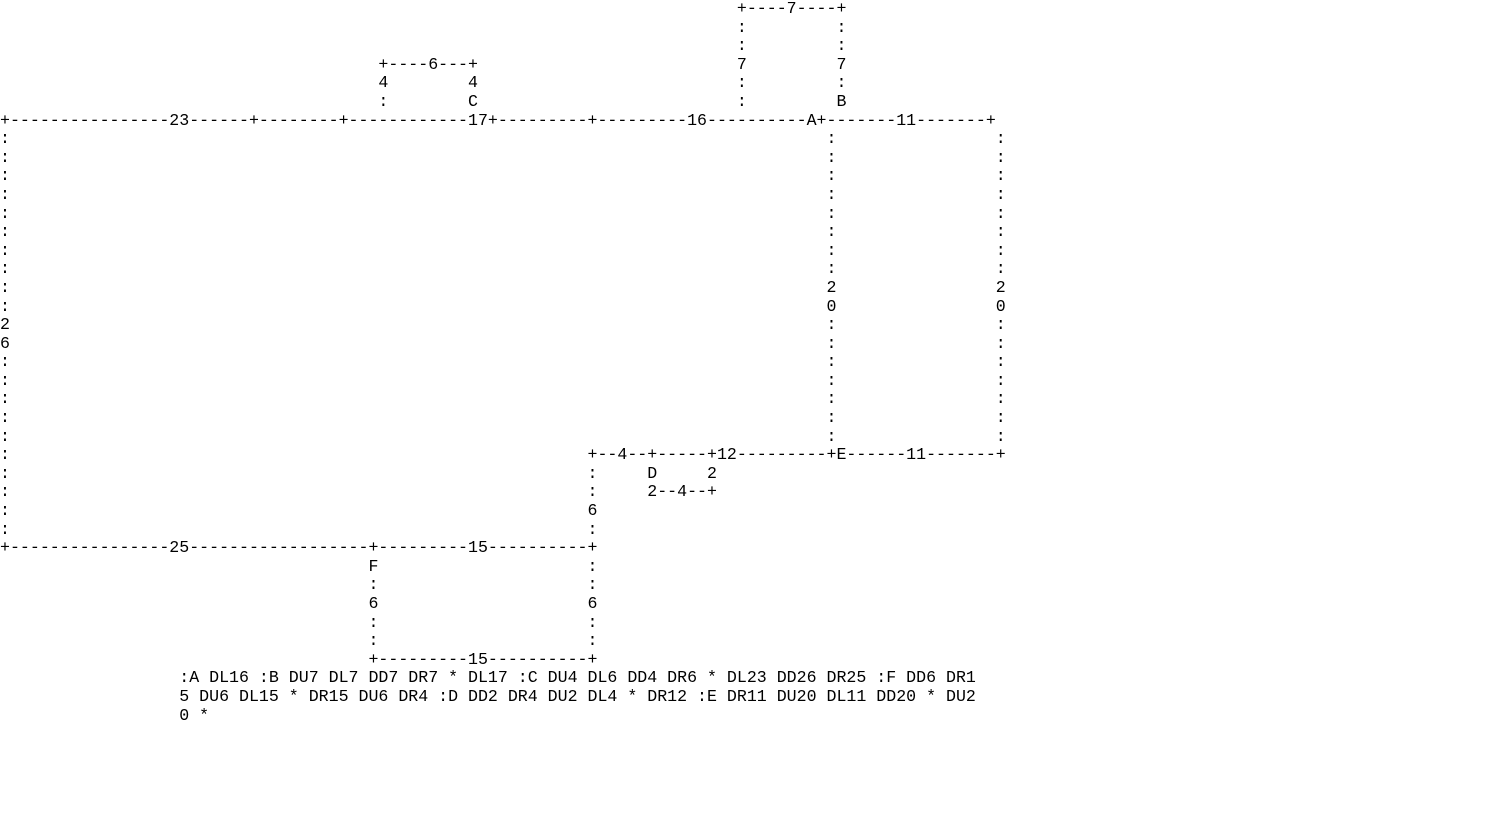 This screenshot has height=836, width=1494. I want to click on diagram-line: +----6---+ 7 7, so click(423, 64).